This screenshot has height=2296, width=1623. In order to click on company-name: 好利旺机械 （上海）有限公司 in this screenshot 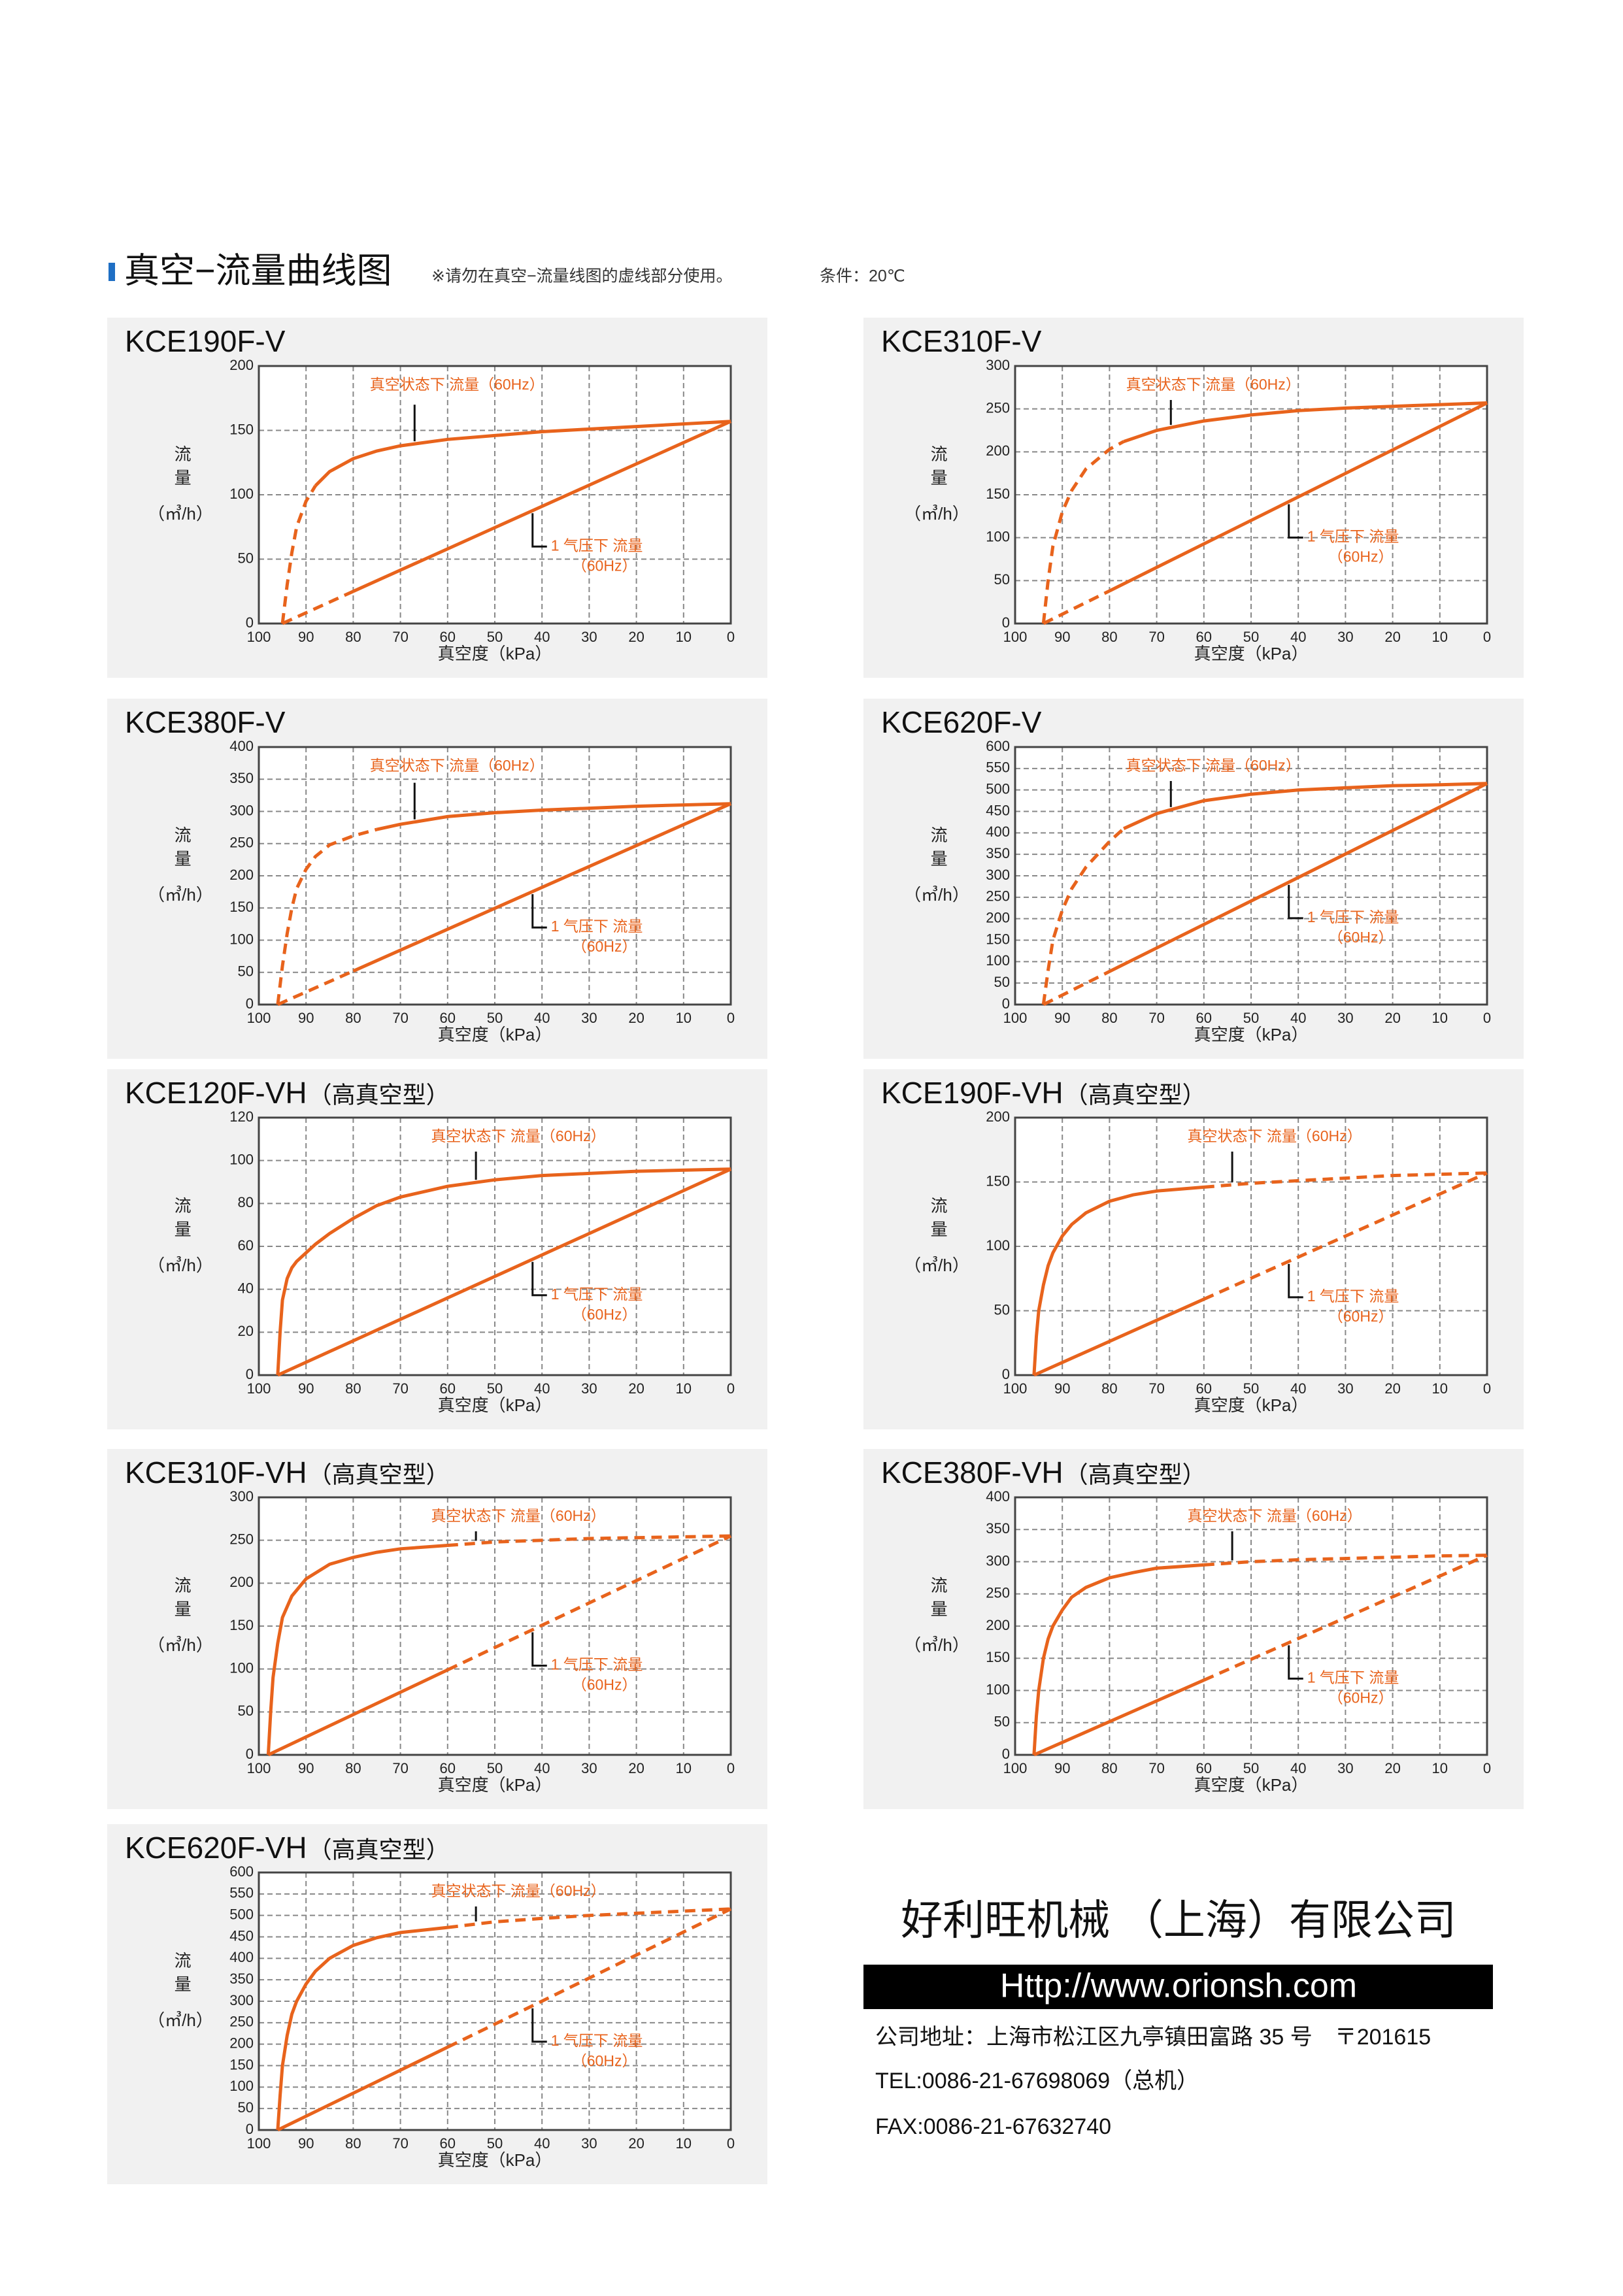, I will do `click(1178, 1920)`.